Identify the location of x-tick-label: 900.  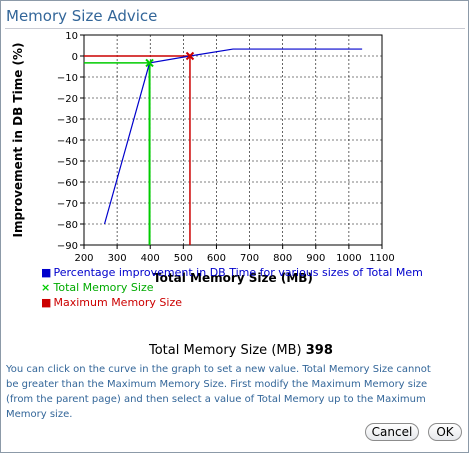
(315, 258).